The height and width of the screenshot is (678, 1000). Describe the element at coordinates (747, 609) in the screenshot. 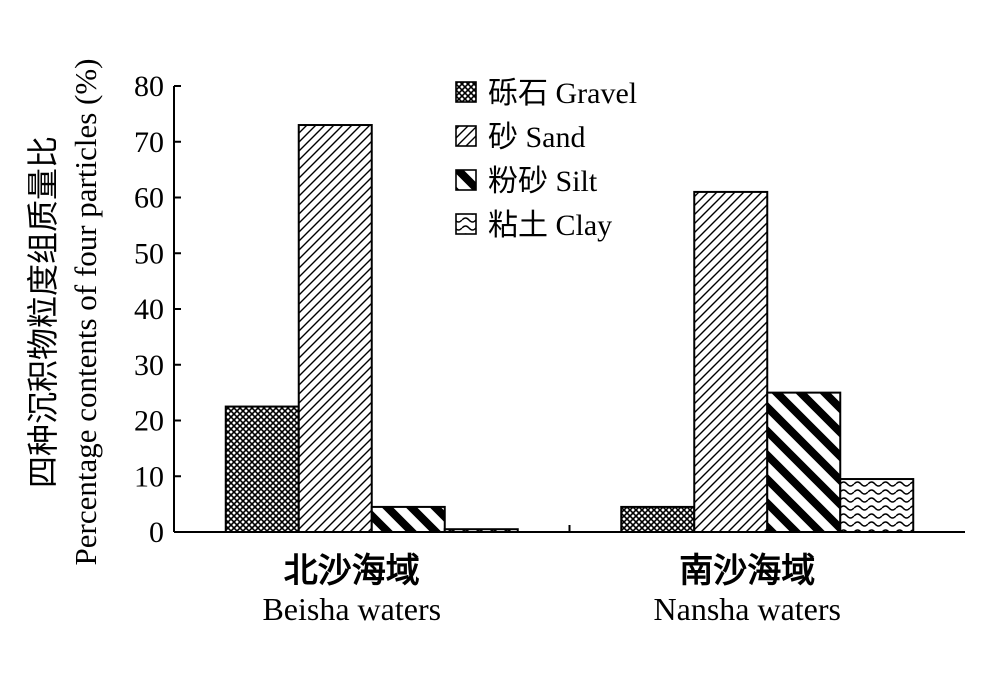

I see `category-label-en: Nansha waters` at that location.